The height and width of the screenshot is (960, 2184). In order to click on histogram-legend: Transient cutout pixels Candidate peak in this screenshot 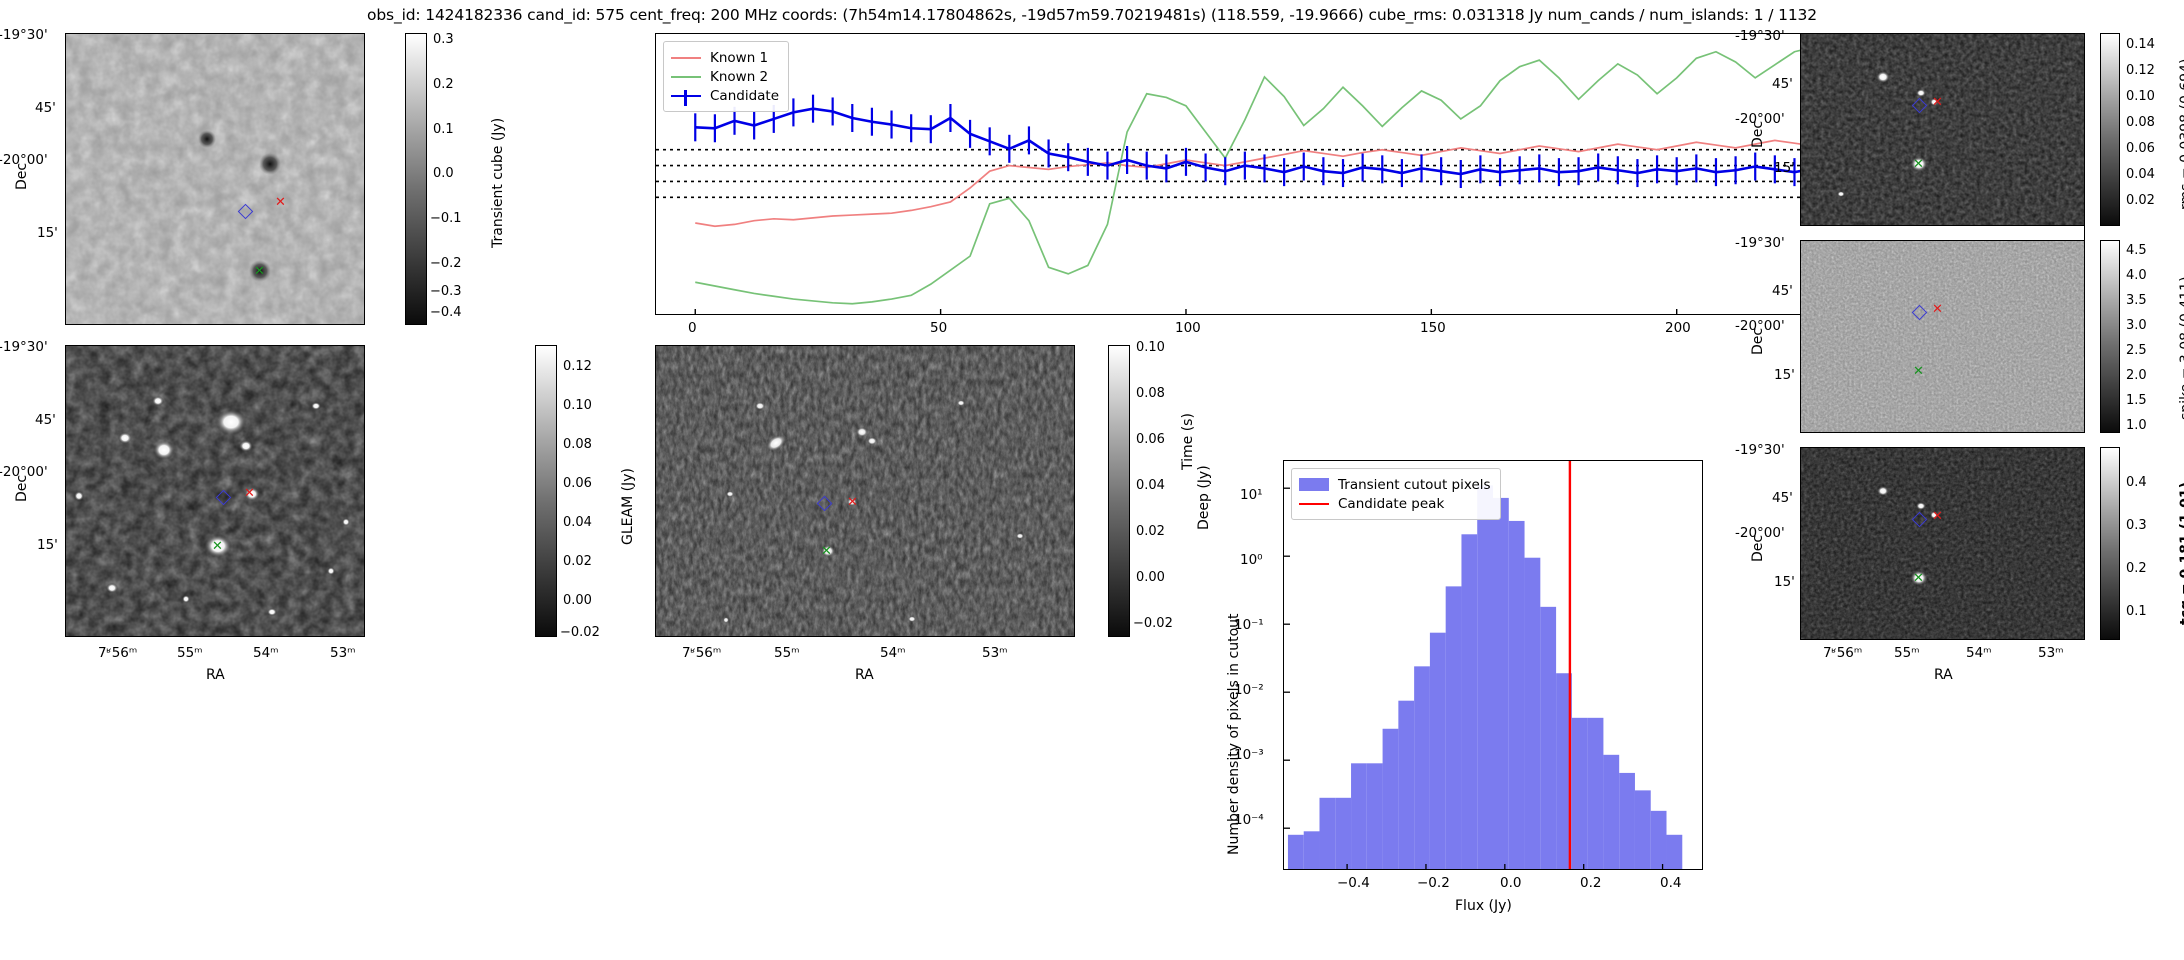, I will do `click(1396, 494)`.